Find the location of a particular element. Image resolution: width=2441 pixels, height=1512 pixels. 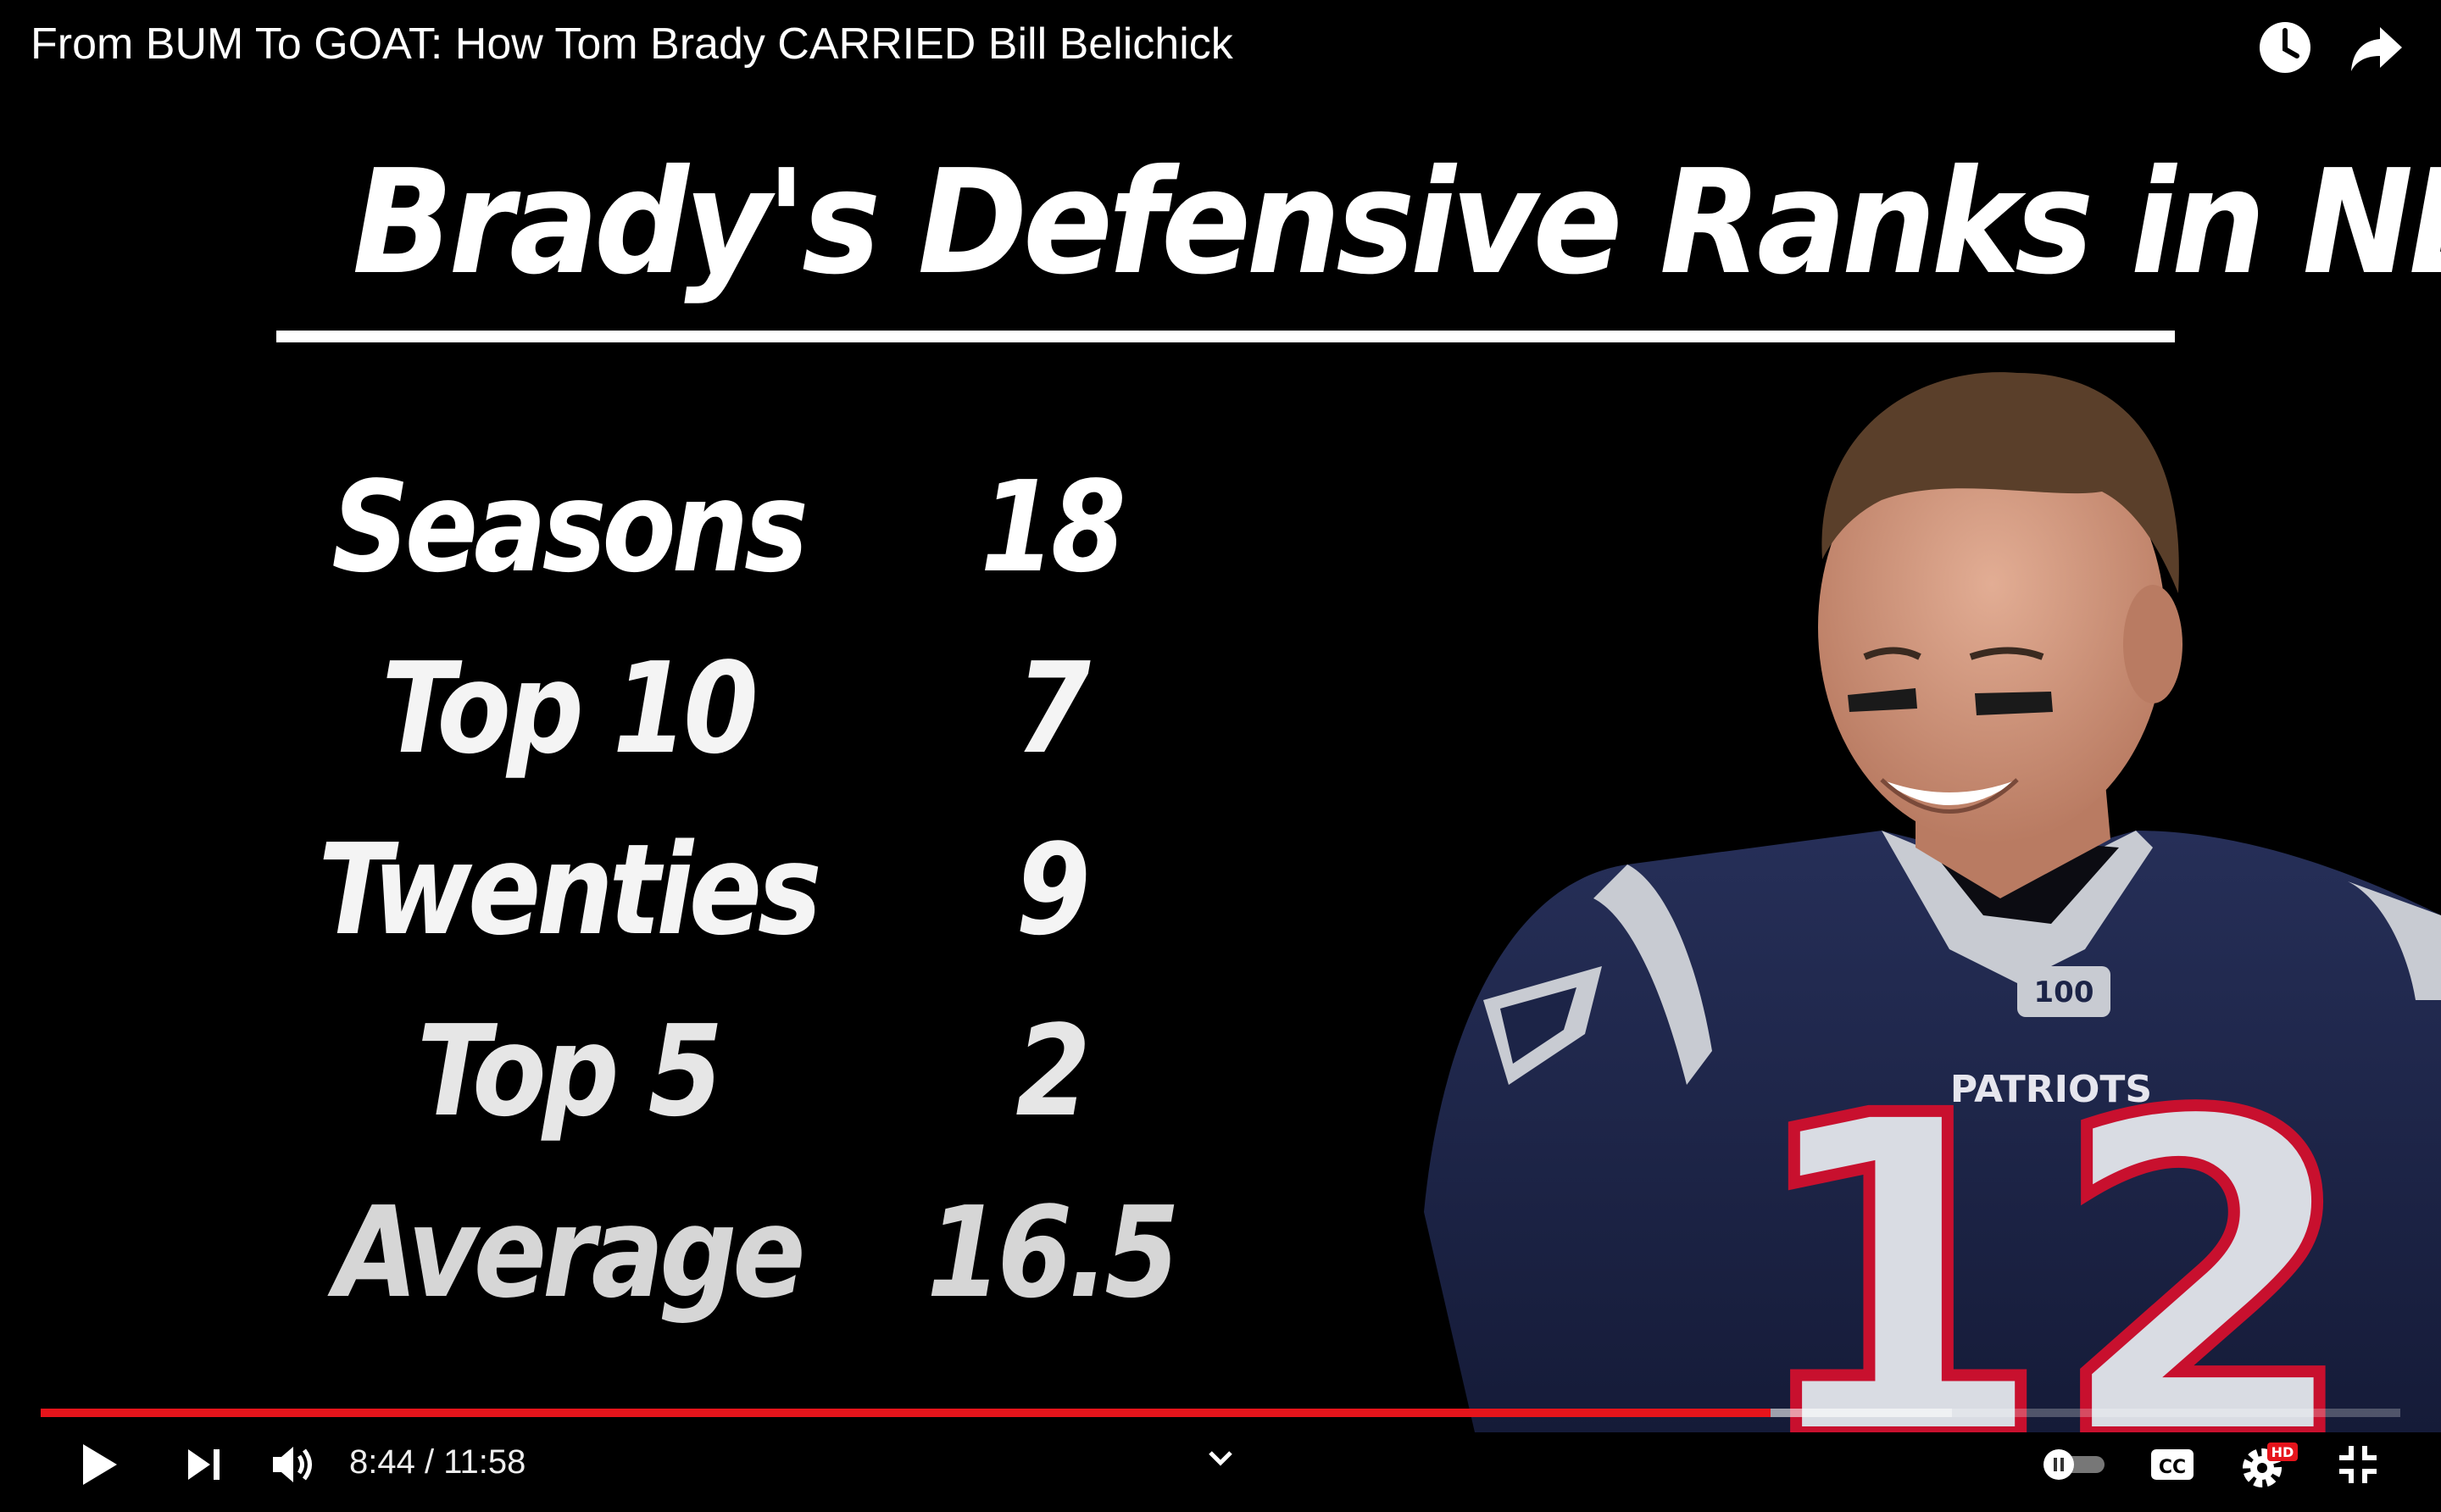

settings-button: HD is located at coordinates (2268, 1465).